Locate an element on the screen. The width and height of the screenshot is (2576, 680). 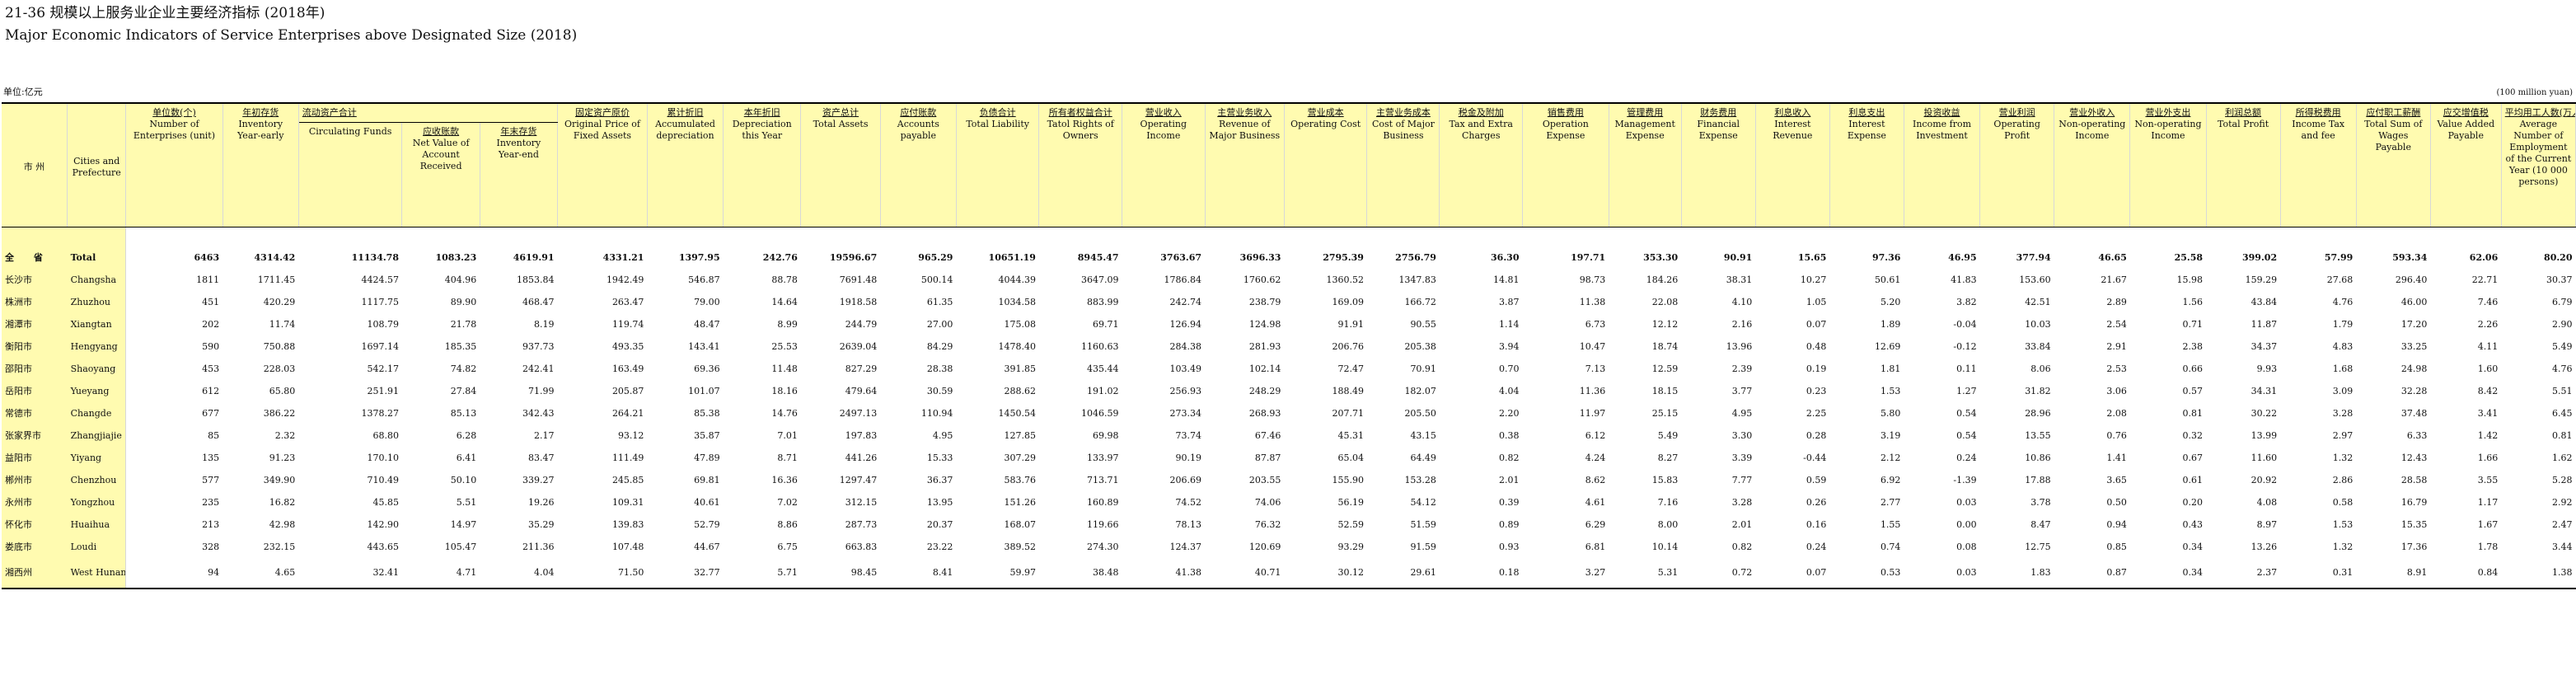
table-cell: 238.79 is located at coordinates (1264, 301).